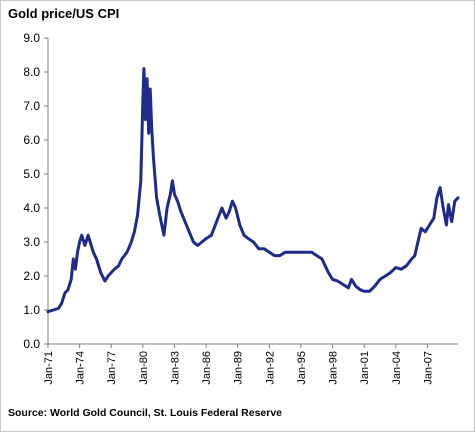 The image size is (475, 432). Describe the element at coordinates (81, 368) in the screenshot. I see `x-tick-label: Jan-74` at that location.